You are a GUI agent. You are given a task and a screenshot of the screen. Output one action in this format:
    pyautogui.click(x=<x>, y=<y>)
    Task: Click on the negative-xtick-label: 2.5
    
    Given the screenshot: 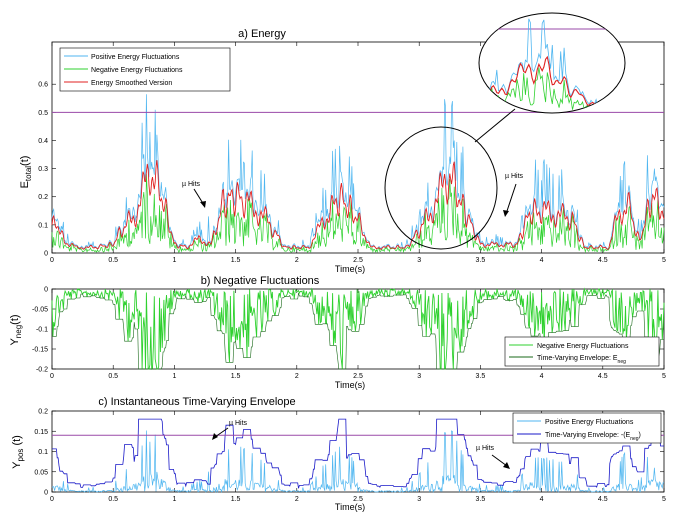 What is the action you would take?
    pyautogui.click(x=358, y=376)
    